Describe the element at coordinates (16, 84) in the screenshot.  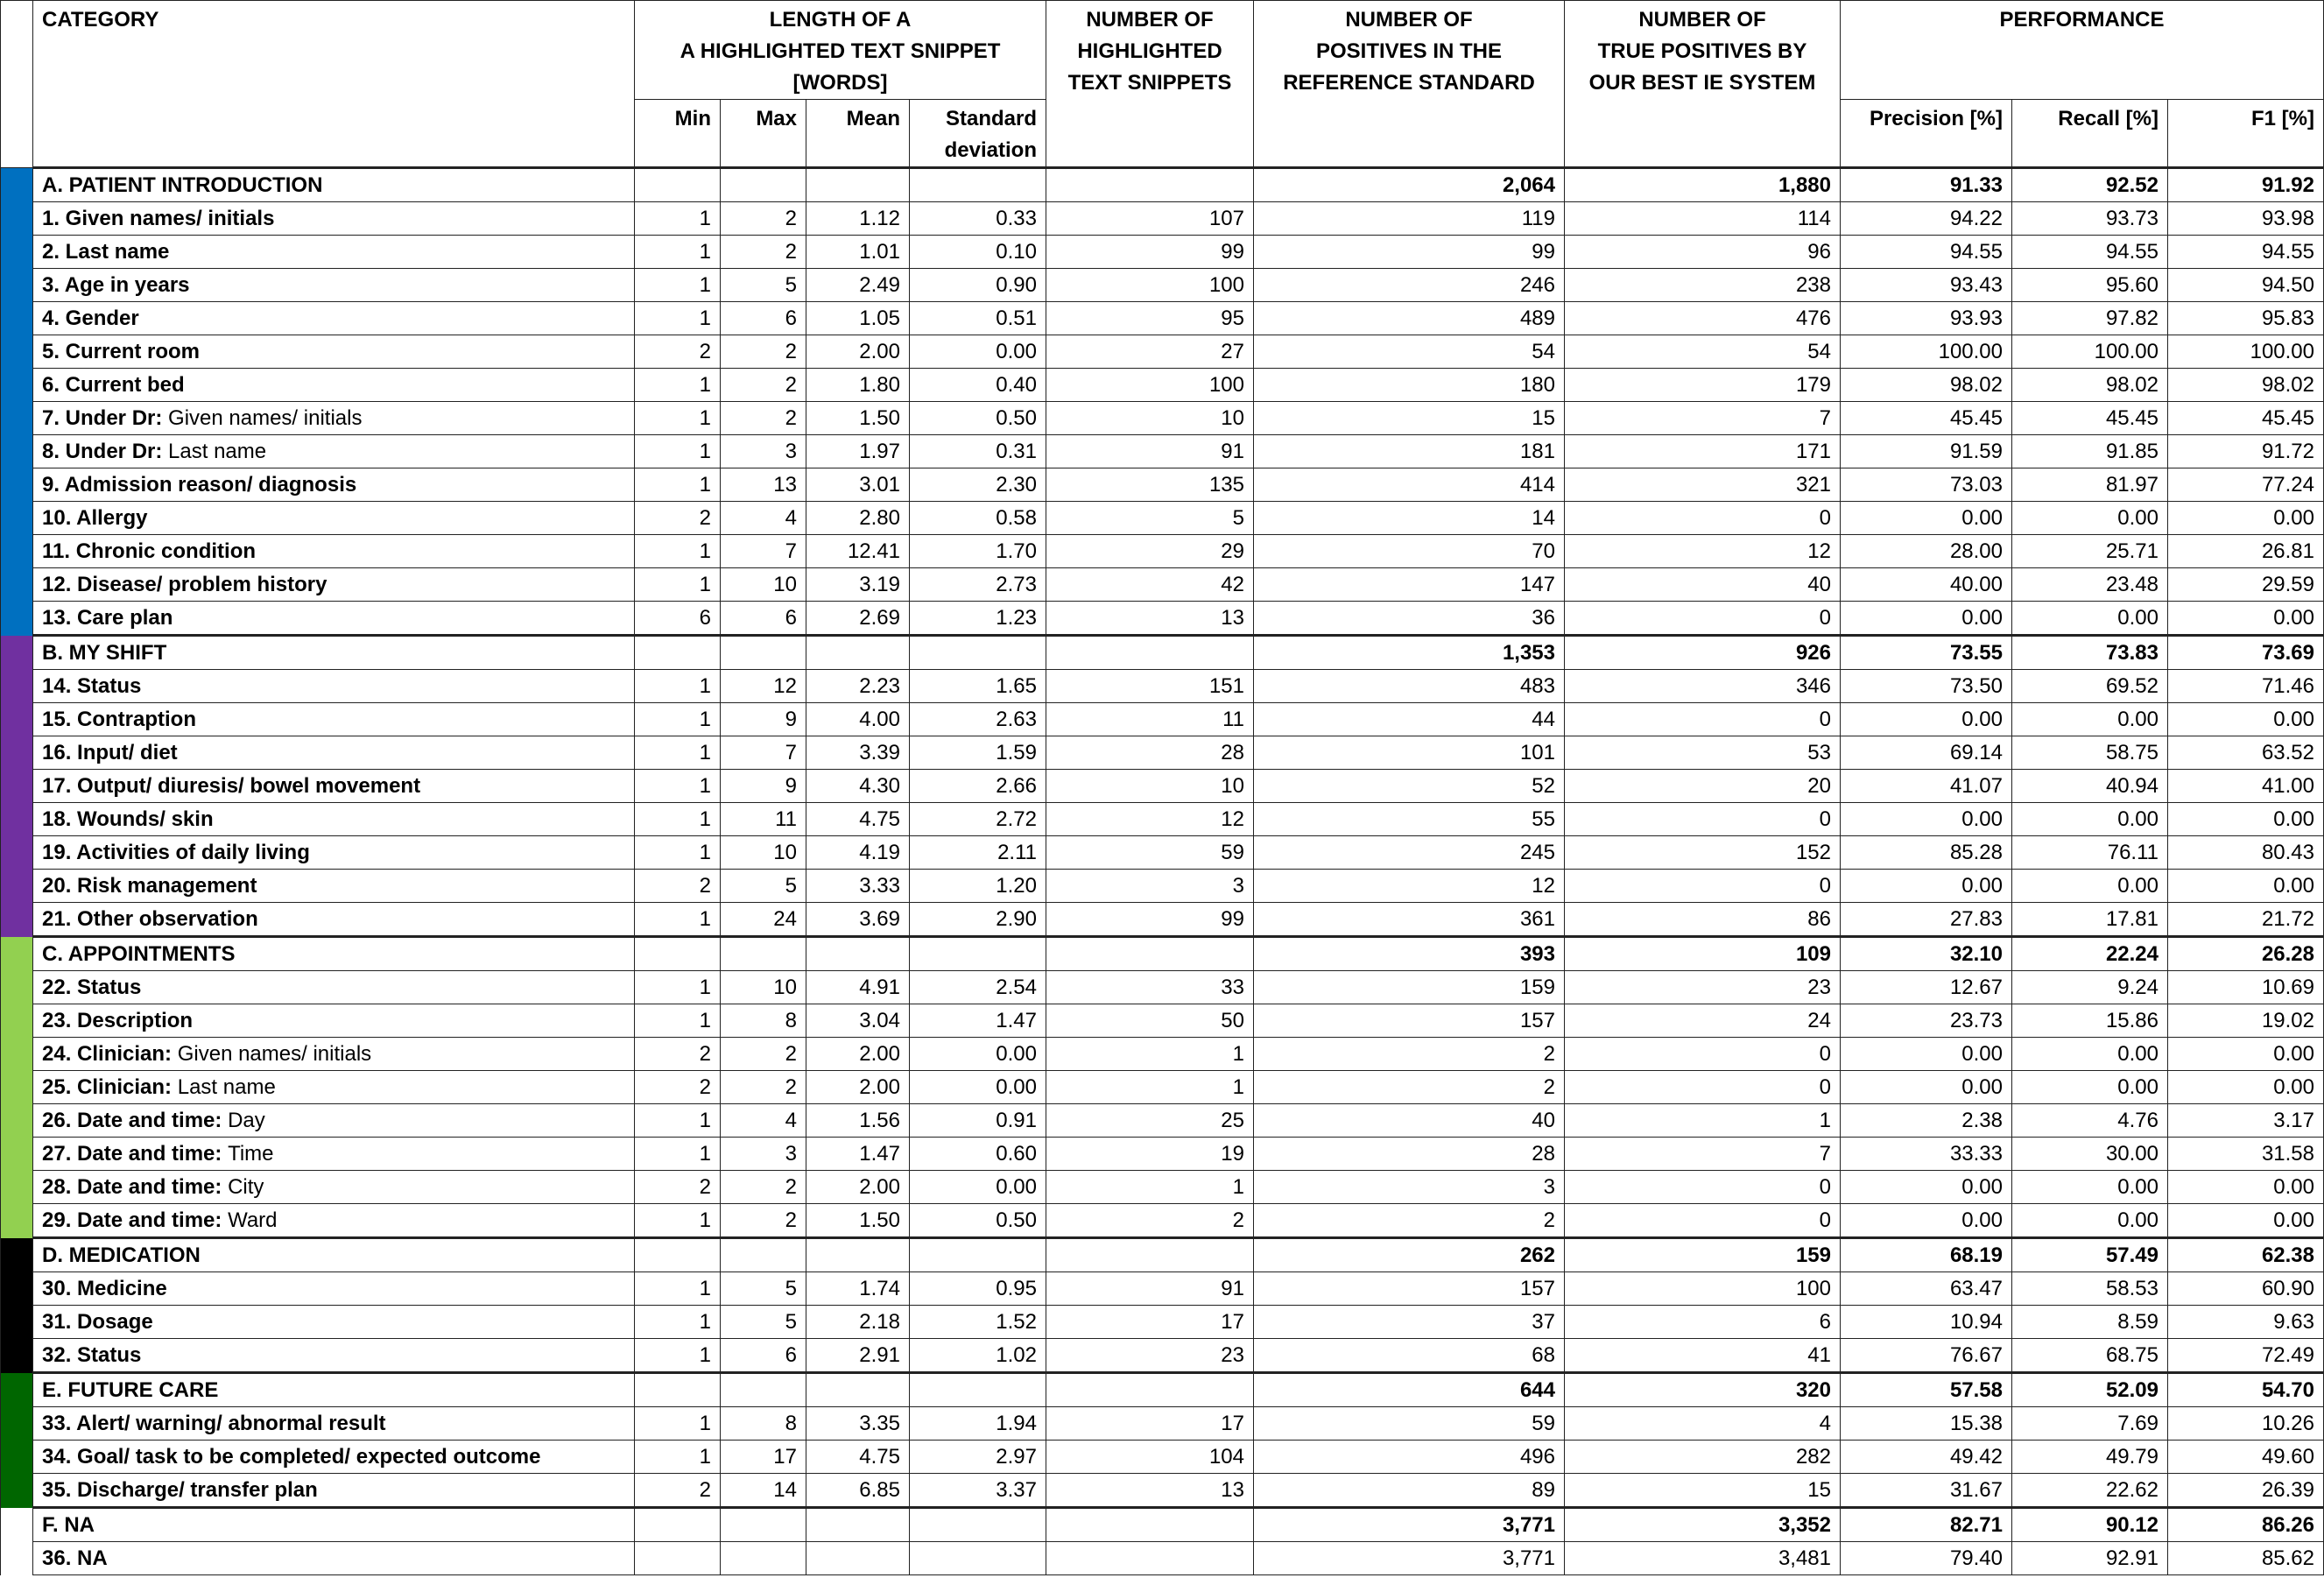
I see `stripe-header` at that location.